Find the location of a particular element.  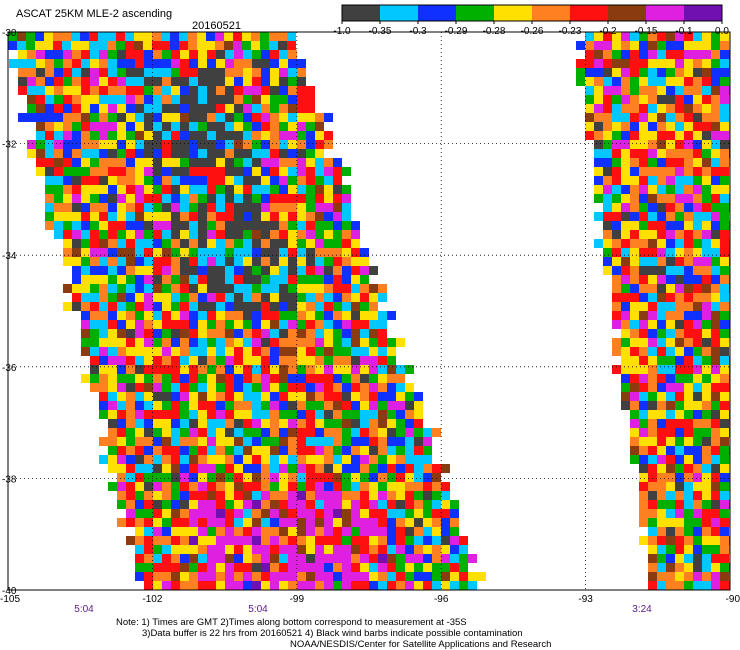

pass-time-label: 3:24 is located at coordinates (642, 609).